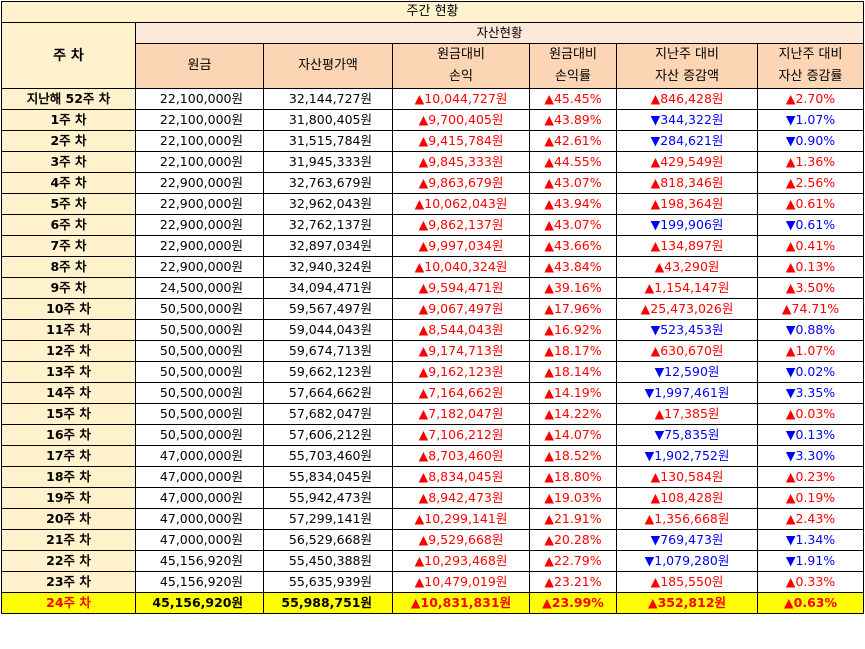  Describe the element at coordinates (199, 66) in the screenshot. I see `principal-header: 원금` at that location.